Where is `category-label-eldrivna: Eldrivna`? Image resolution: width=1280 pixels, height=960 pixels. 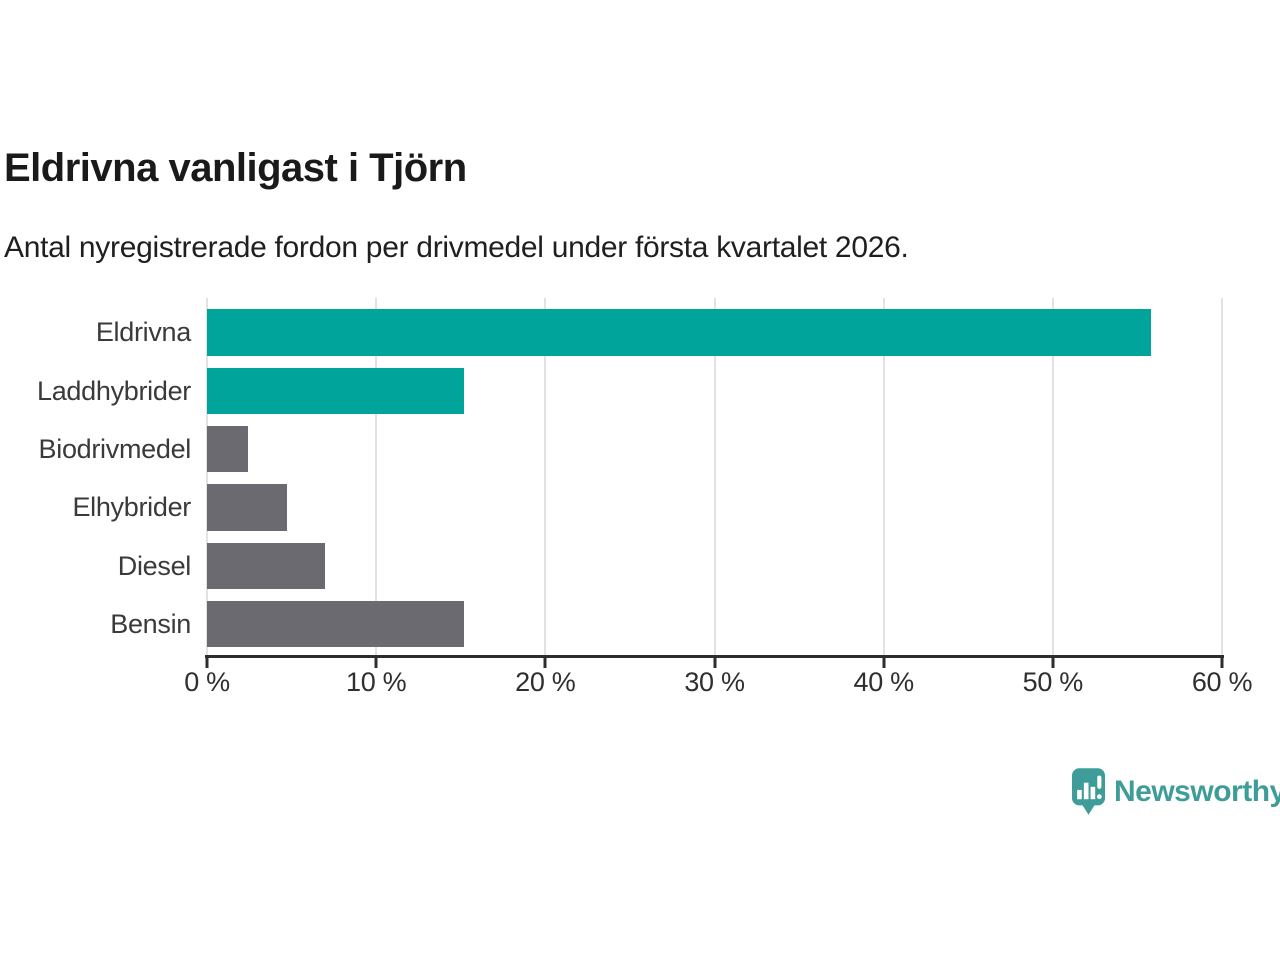 category-label-eldrivna: Eldrivna is located at coordinates (143, 332).